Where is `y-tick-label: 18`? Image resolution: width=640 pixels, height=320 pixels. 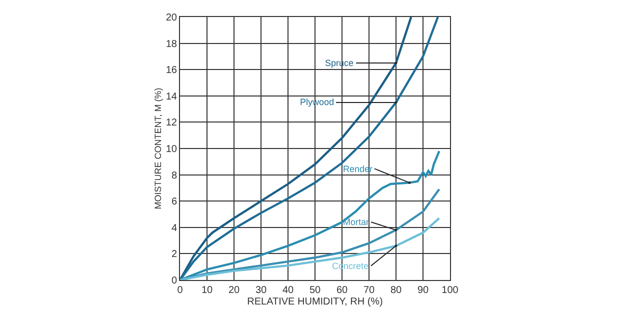
y-tick-label: 18 is located at coordinates (172, 44).